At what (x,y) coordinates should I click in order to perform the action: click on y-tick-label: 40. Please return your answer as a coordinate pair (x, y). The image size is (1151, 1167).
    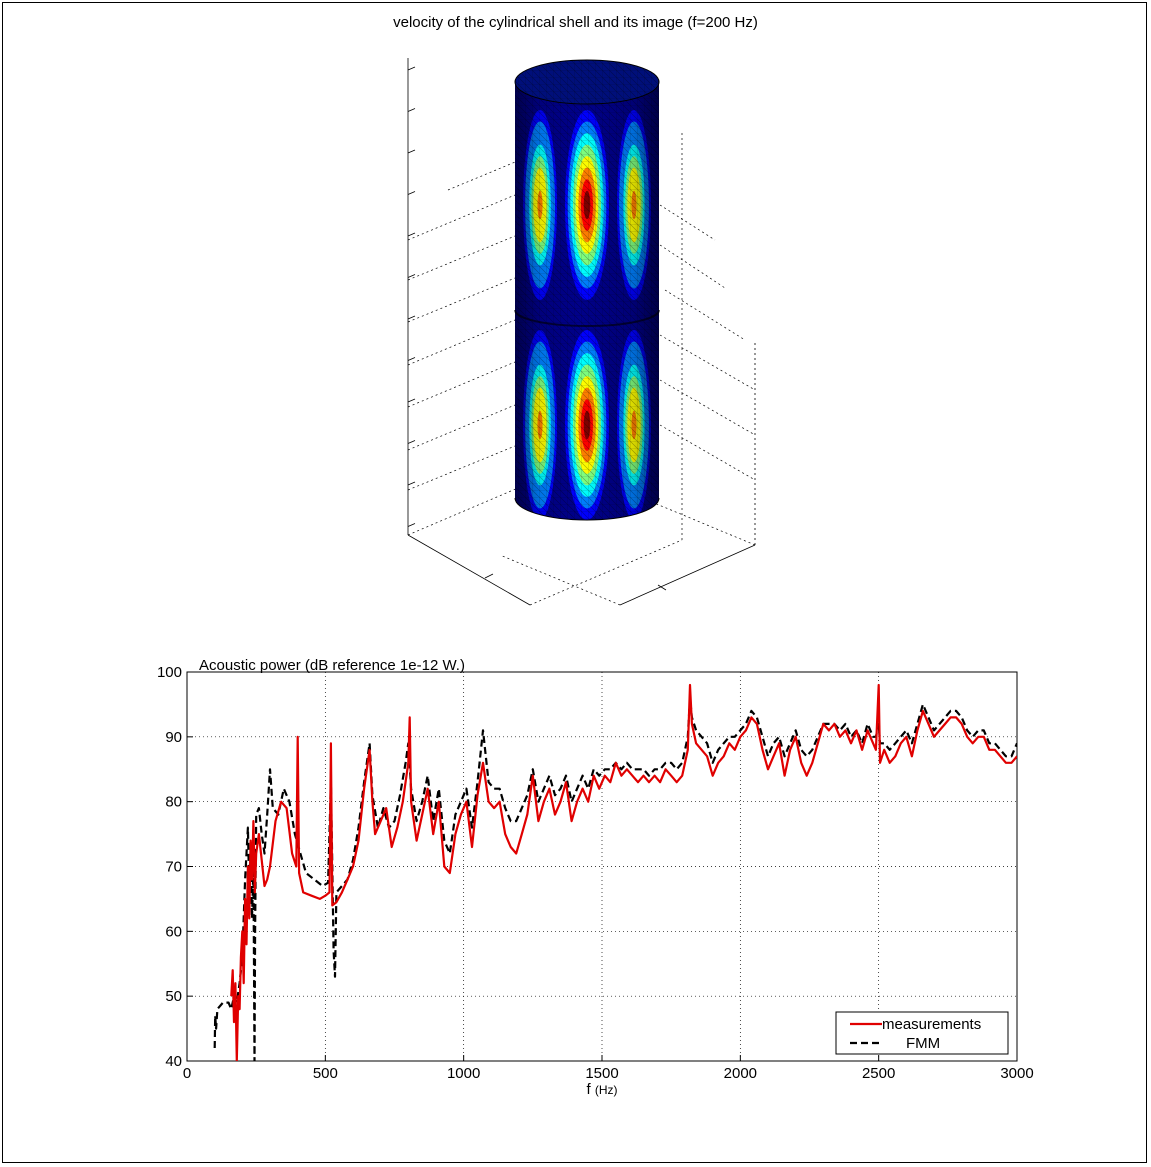
    Looking at the image, I should click on (173, 1061).